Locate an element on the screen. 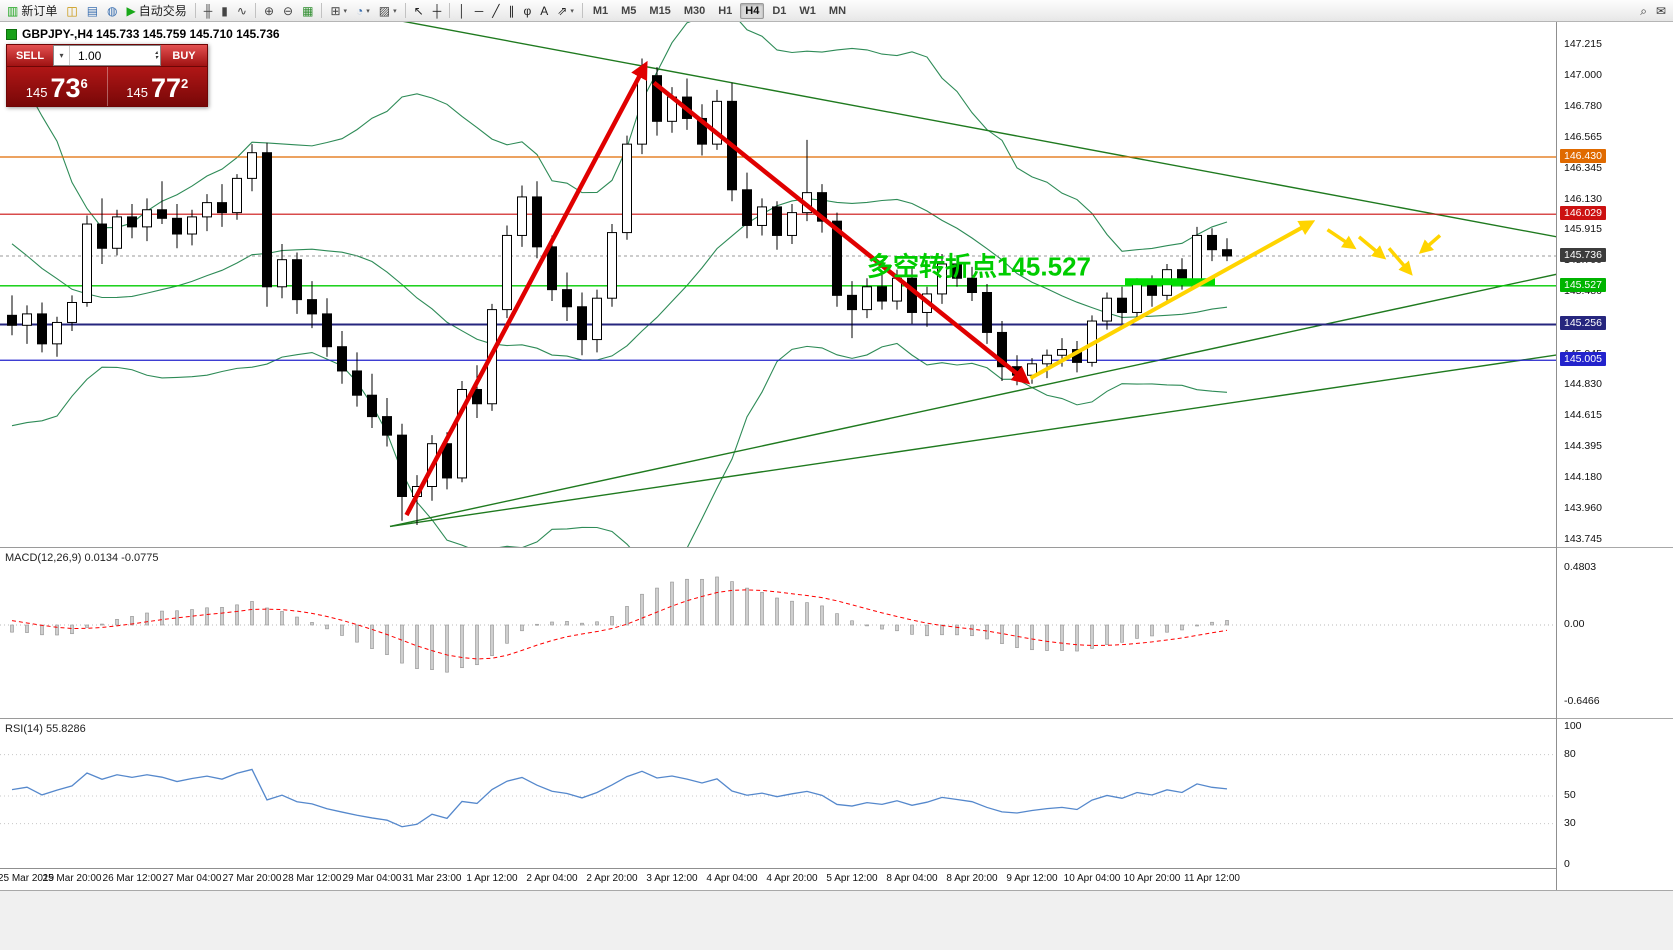 Image resolution: width=1673 pixels, height=950 pixels. search-button: ⌕ is located at coordinates (1643, 11).